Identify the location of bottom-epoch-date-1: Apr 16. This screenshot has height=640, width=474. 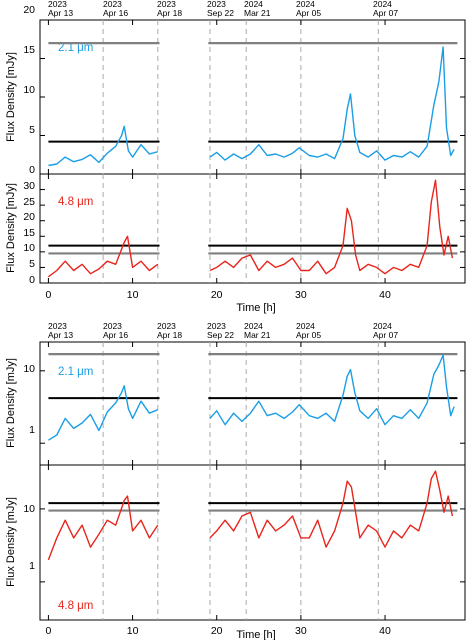
(115, 335).